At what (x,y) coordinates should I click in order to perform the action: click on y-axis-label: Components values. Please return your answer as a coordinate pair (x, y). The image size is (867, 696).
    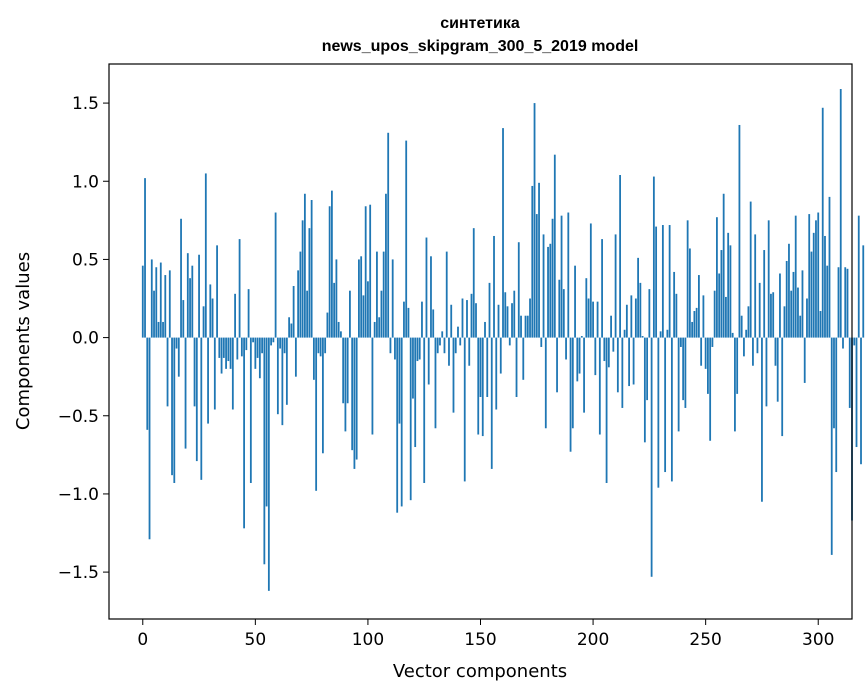
    Looking at the image, I should click on (23, 341).